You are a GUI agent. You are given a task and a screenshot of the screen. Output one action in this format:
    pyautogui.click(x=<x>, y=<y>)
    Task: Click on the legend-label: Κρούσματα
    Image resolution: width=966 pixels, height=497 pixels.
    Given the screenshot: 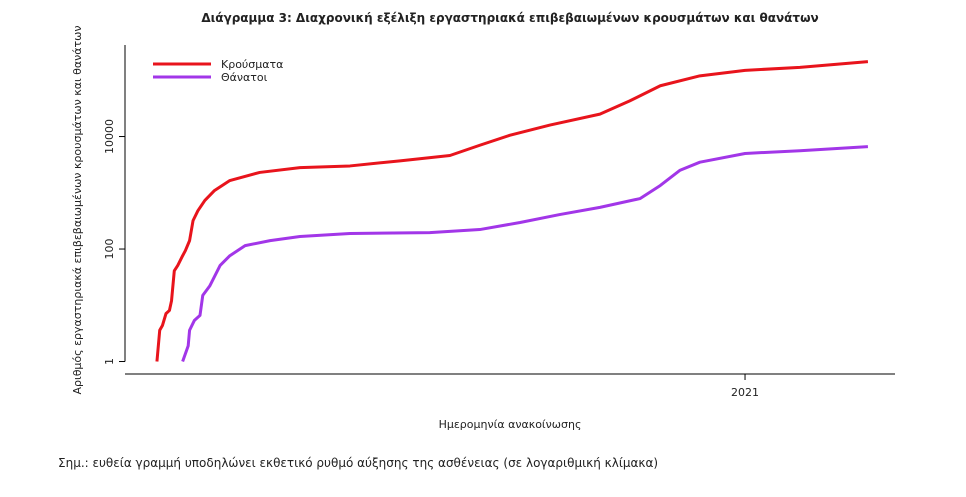 What is the action you would take?
    pyautogui.click(x=252, y=64)
    